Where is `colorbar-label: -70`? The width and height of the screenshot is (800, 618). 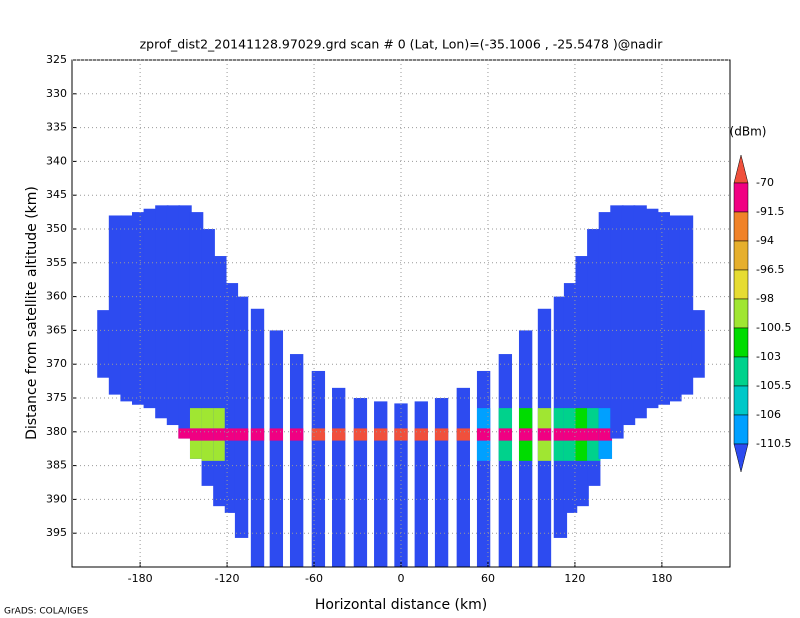
colorbar-label: -70 is located at coordinates (765, 182).